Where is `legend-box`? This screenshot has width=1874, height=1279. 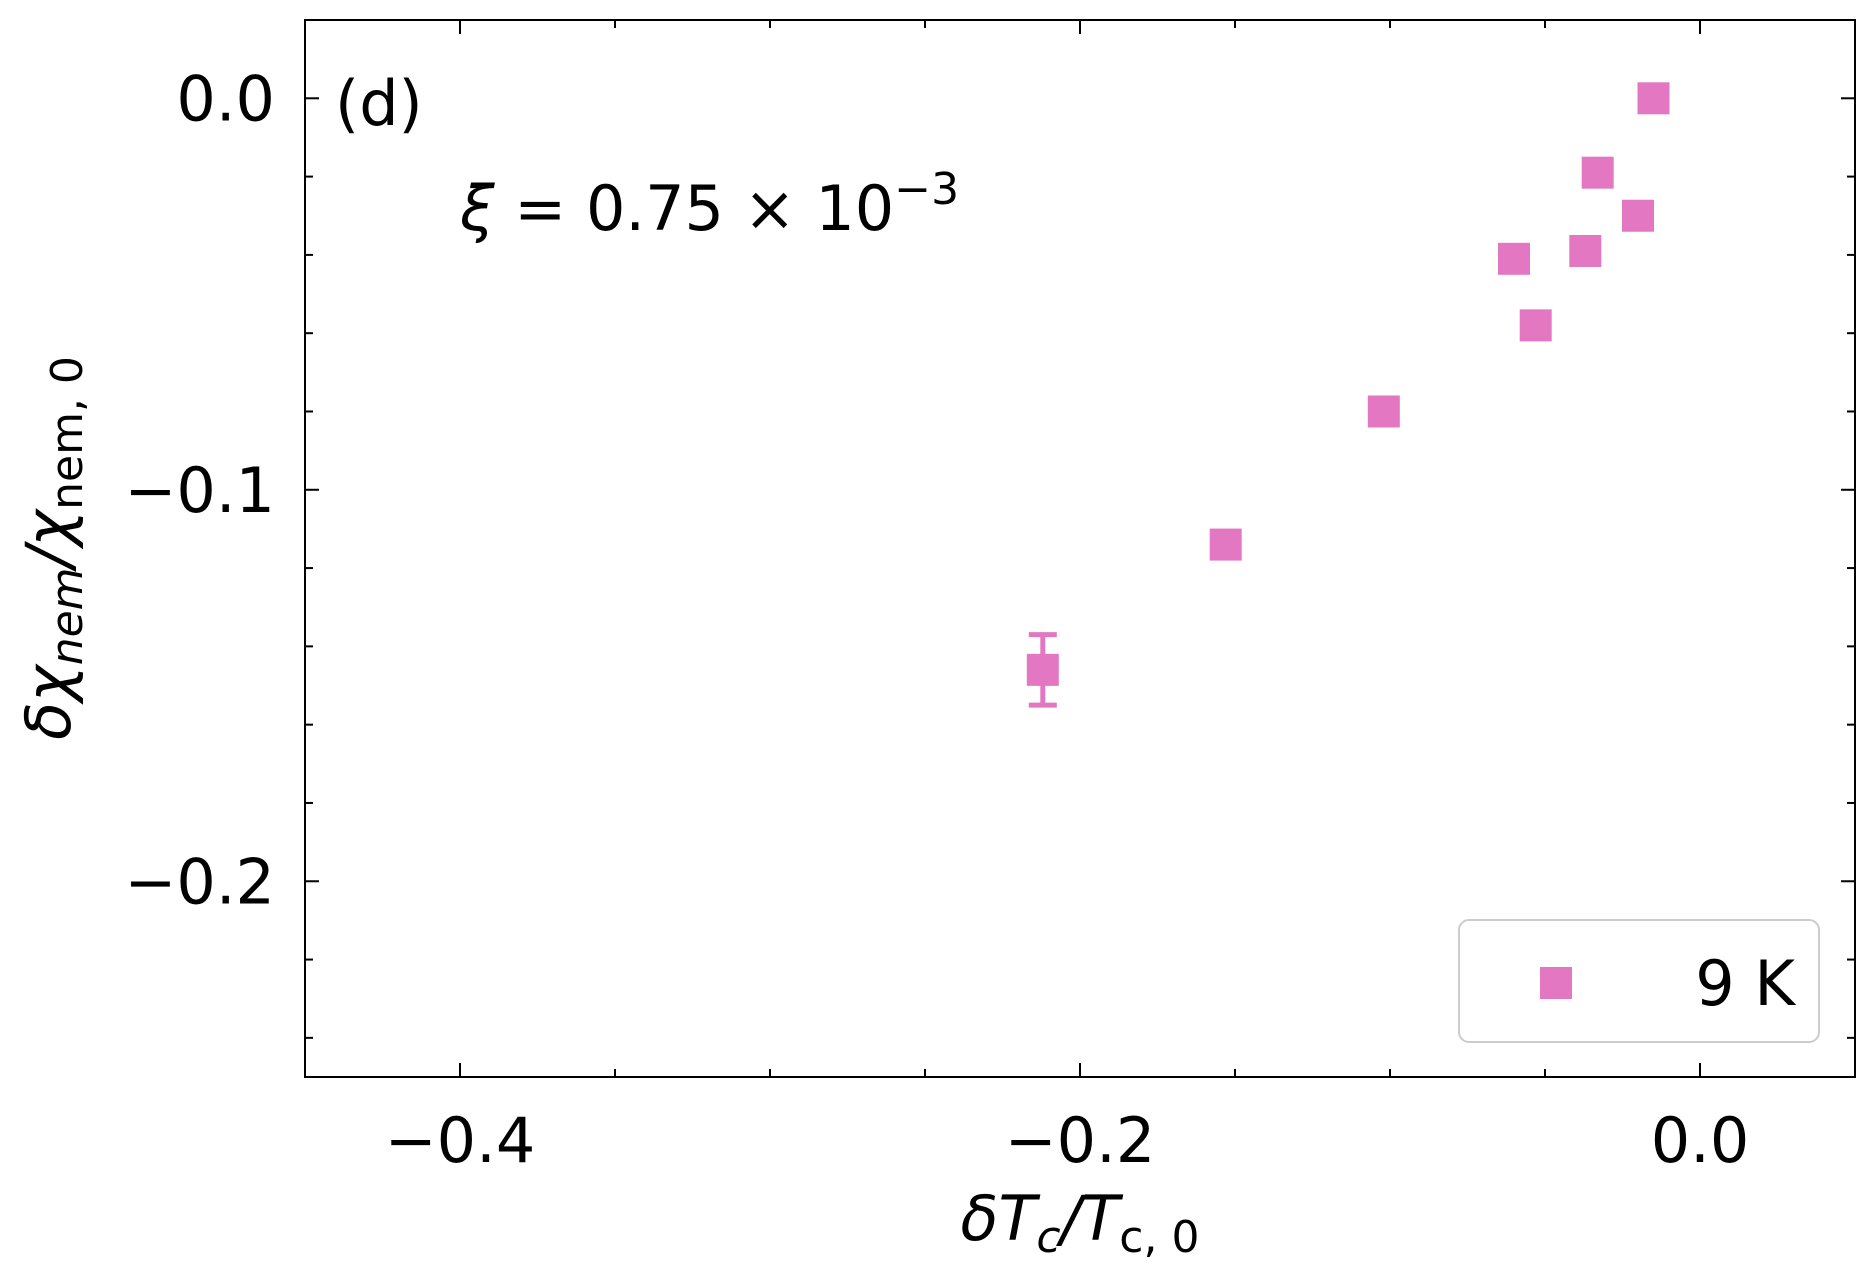
legend-box is located at coordinates (1639, 981).